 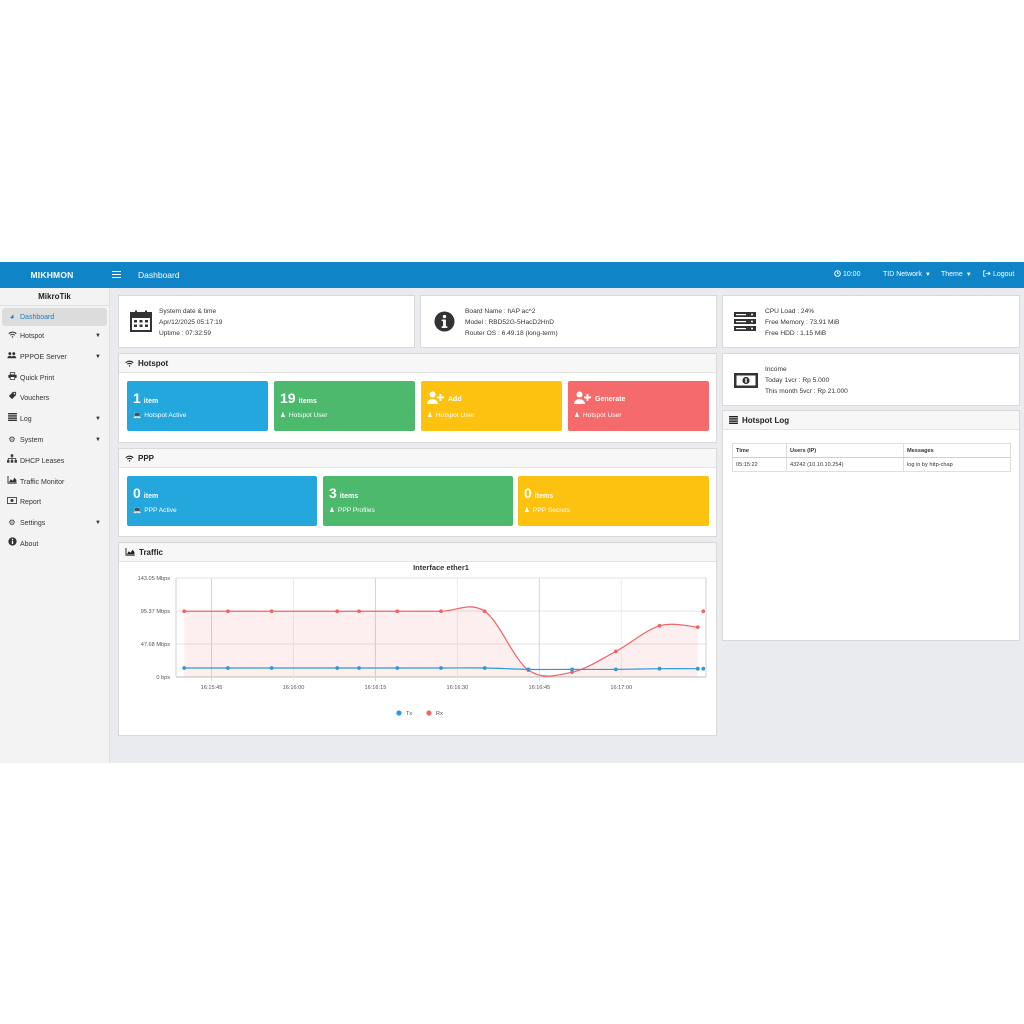 What do you see at coordinates (455, 415) in the screenshot?
I see `add-hotspot-user-label: Hotspot User` at bounding box center [455, 415].